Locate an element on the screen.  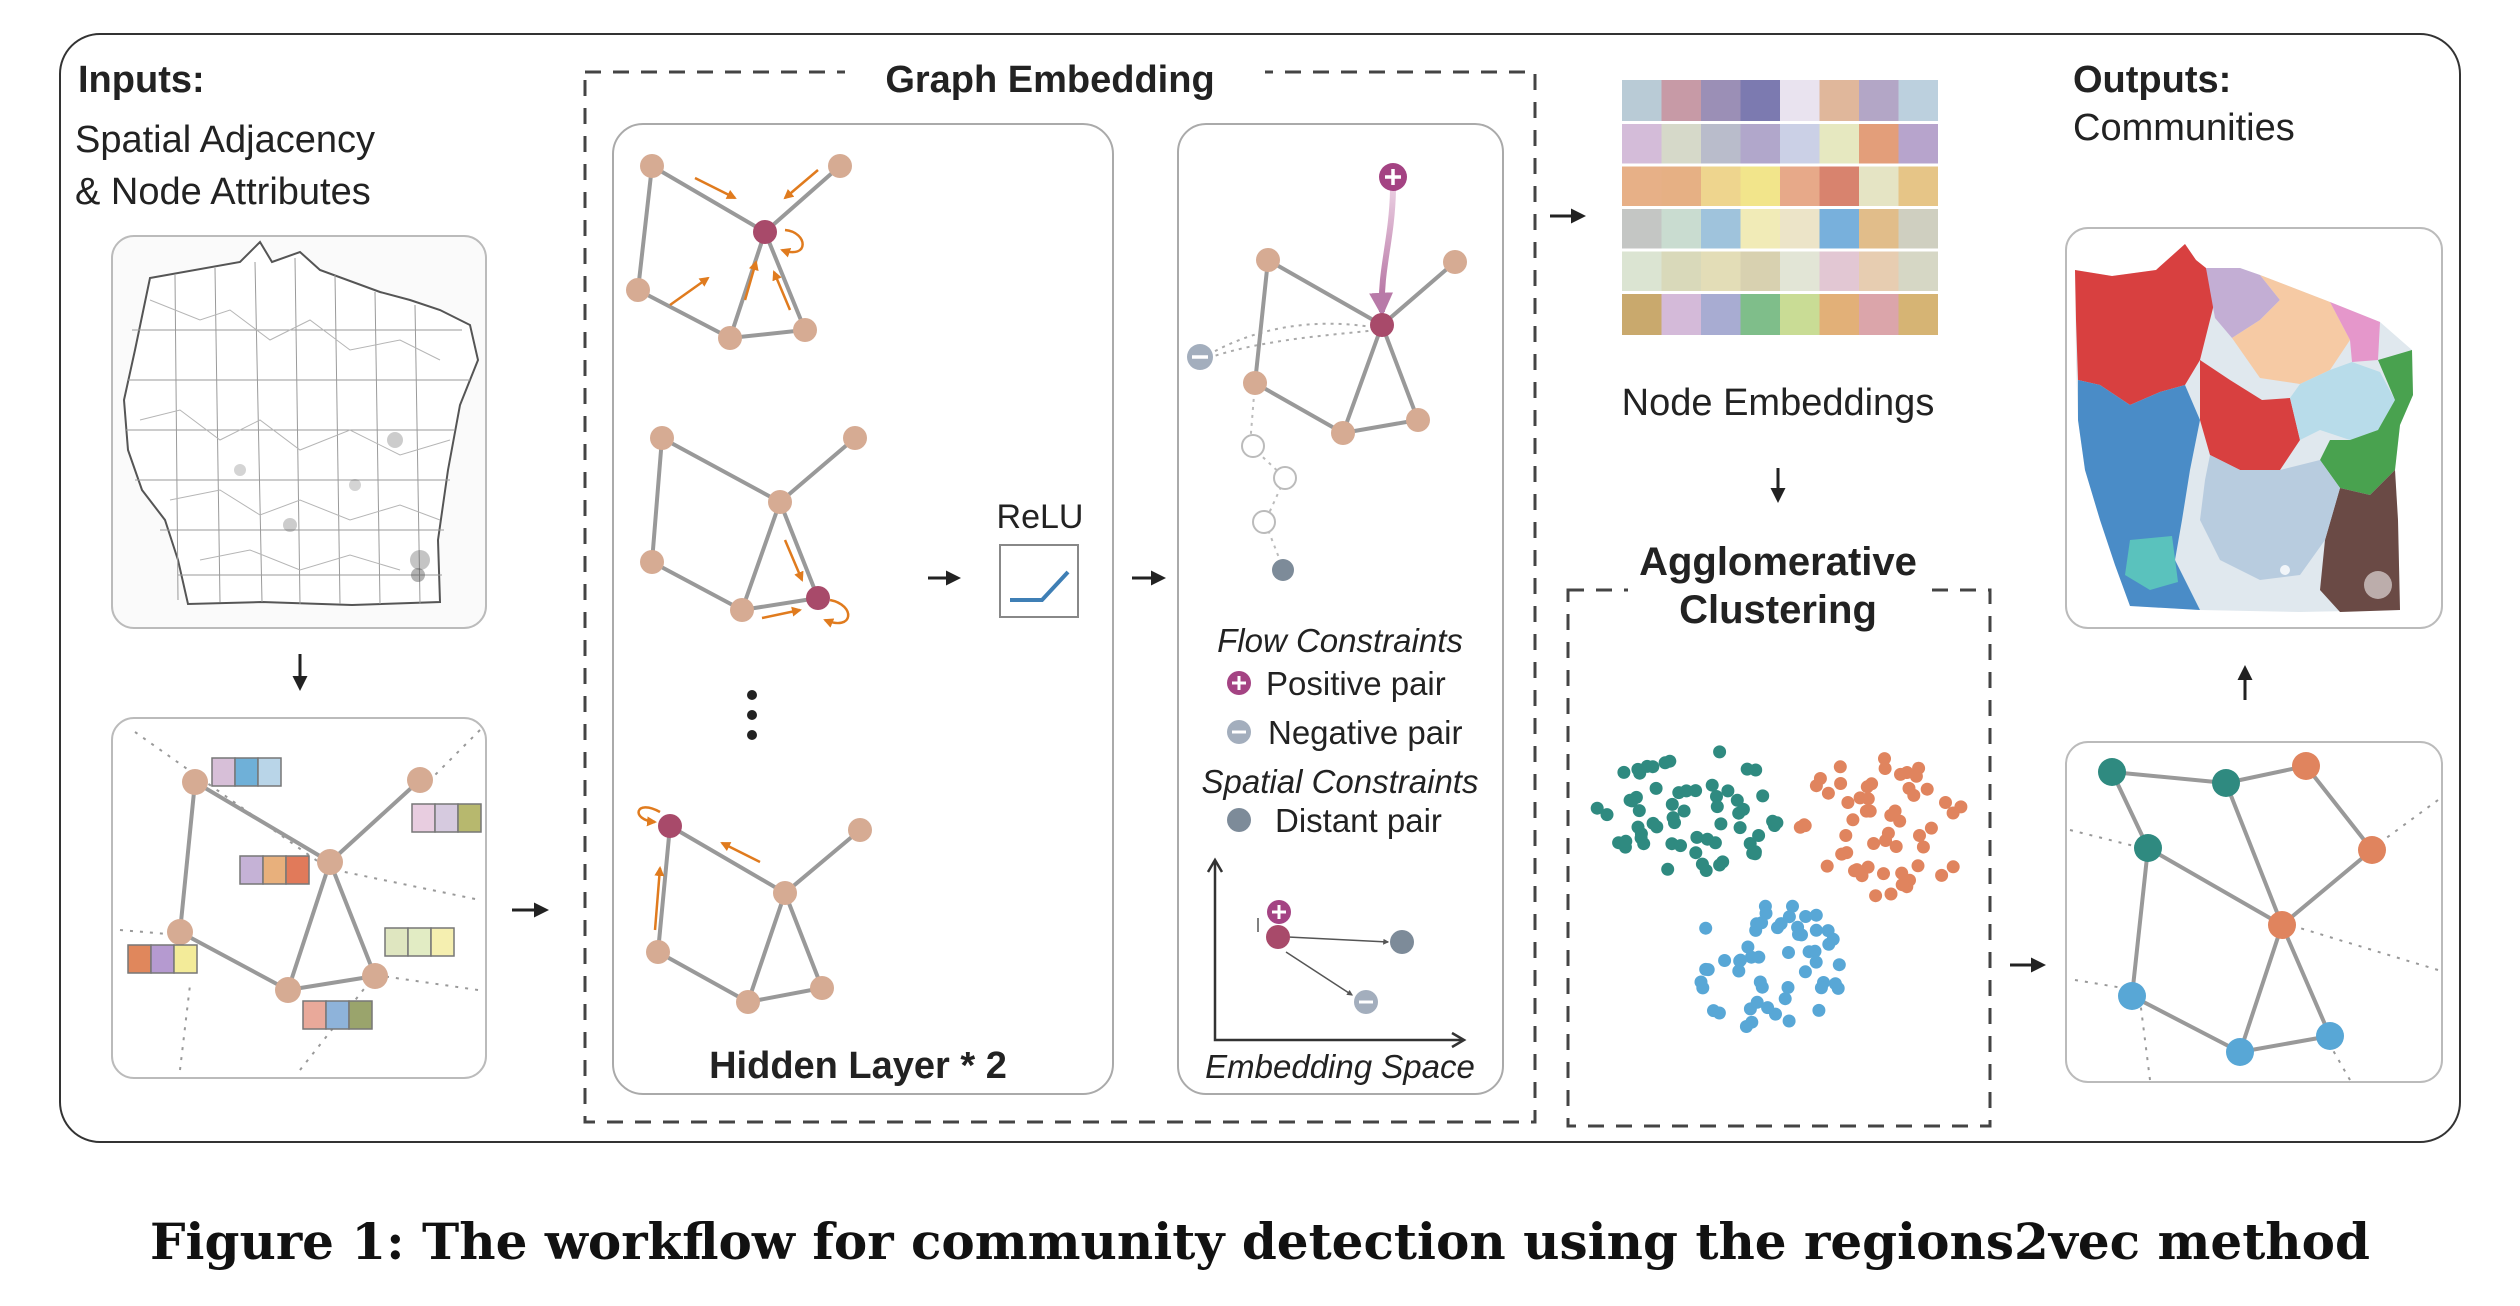
input-attribute-graph is located at coordinates (299, 898).